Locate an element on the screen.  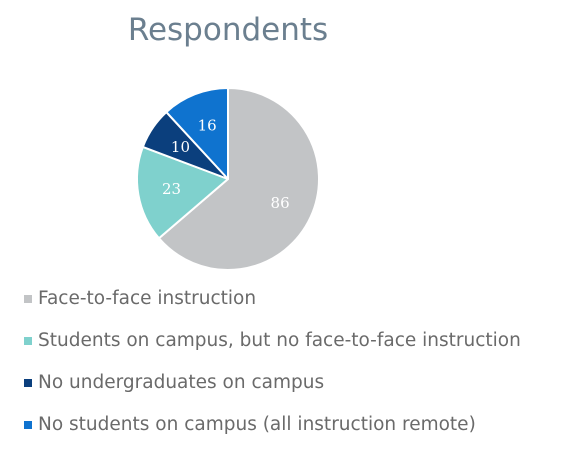
legend-label: No undergraduates on campus is located at coordinates (181, 382).